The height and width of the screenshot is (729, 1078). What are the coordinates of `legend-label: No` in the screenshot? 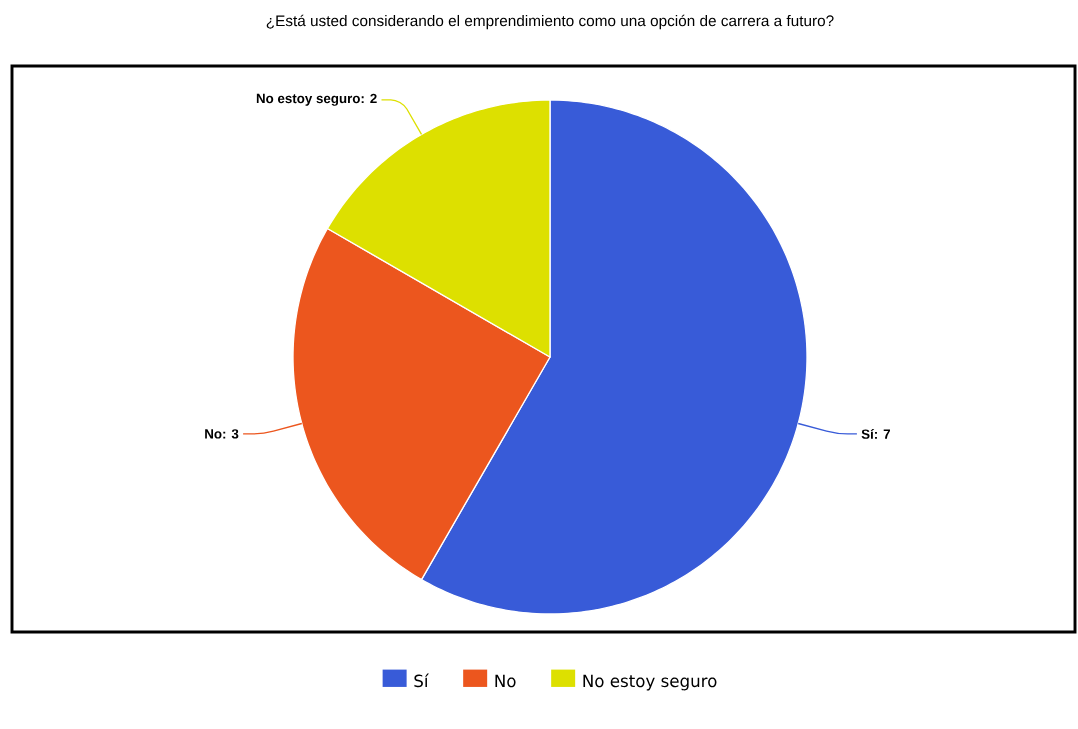 It's located at (505, 681).